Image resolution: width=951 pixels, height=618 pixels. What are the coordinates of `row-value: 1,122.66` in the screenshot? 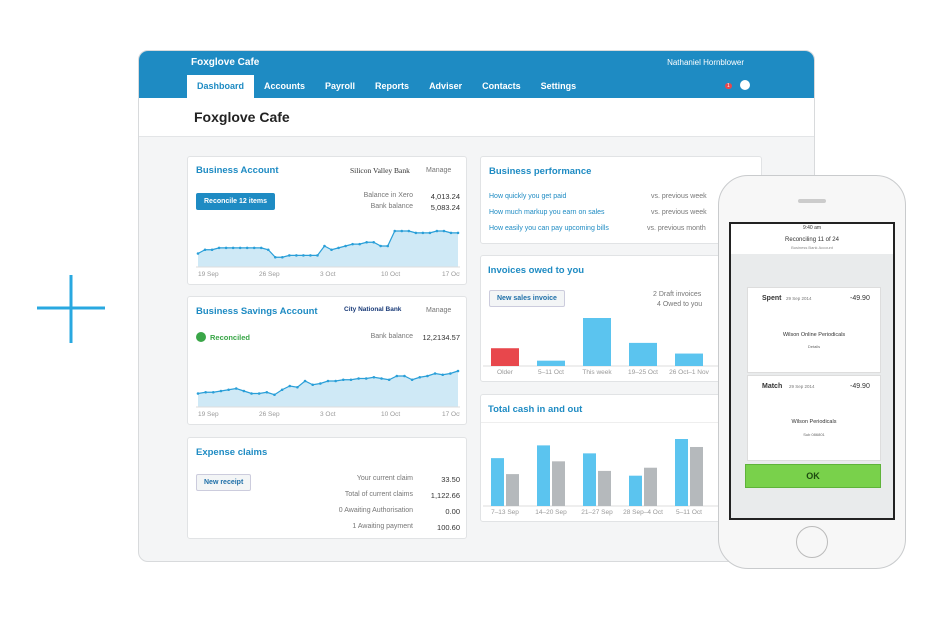 It's located at (445, 495).